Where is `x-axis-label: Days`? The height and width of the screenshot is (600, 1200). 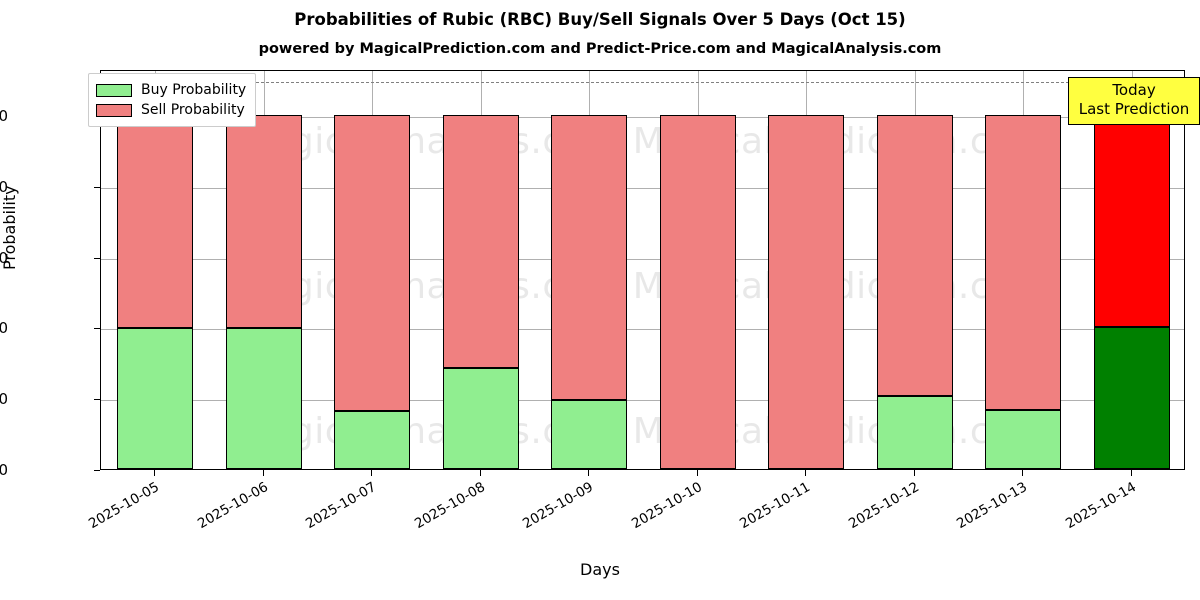 x-axis-label: Days is located at coordinates (600, 569).